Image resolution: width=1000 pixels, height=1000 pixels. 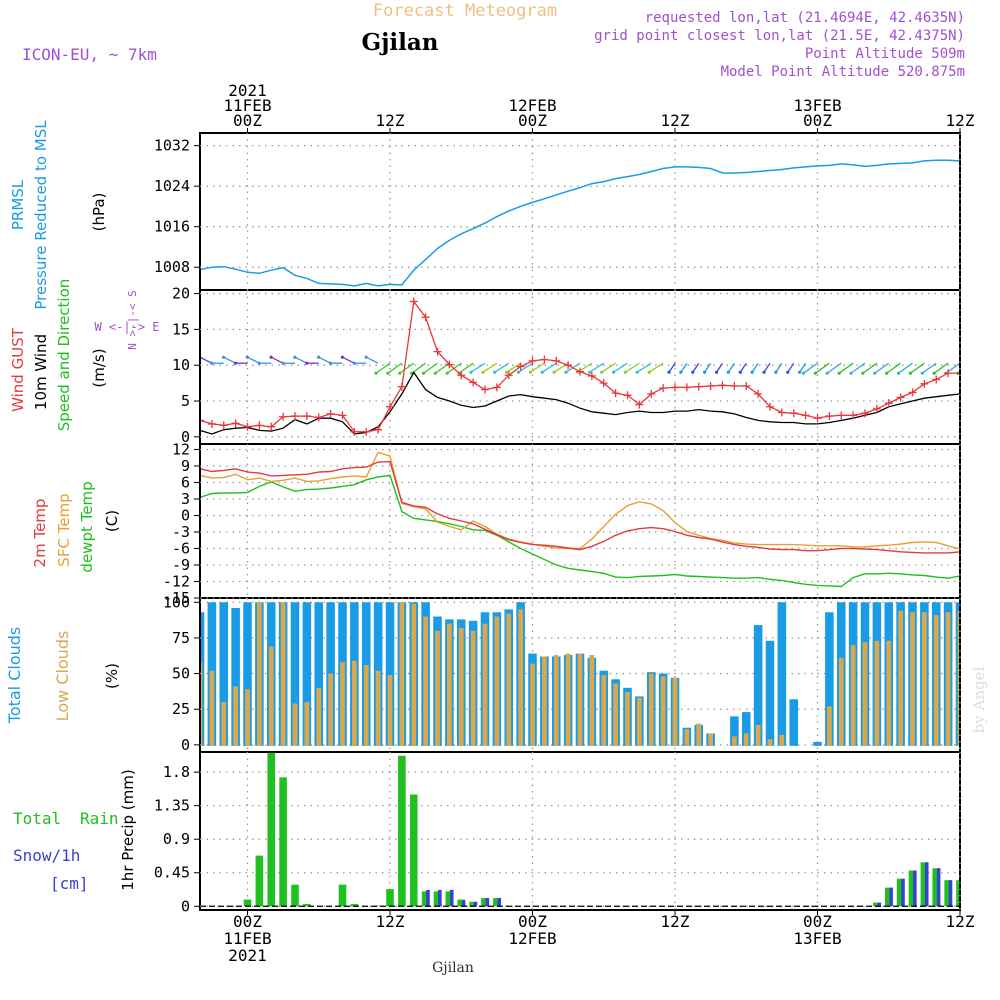 I want to click on y-tick-label: 9, so click(x=185, y=466).